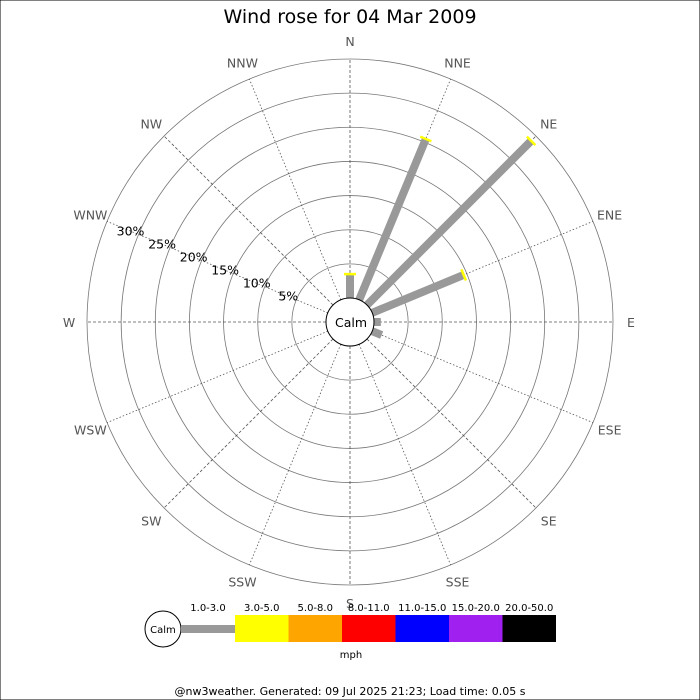  I want to click on percent-label-30: 30%, so click(131, 230).